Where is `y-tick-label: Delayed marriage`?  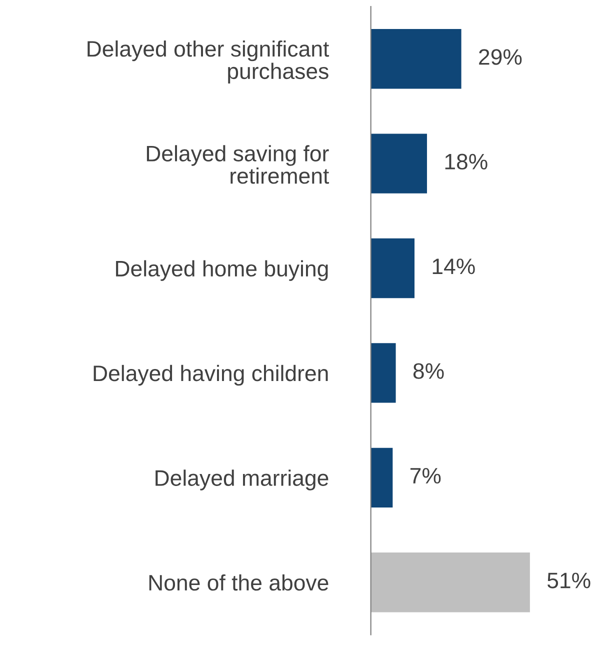 y-tick-label: Delayed marriage is located at coordinates (242, 480).